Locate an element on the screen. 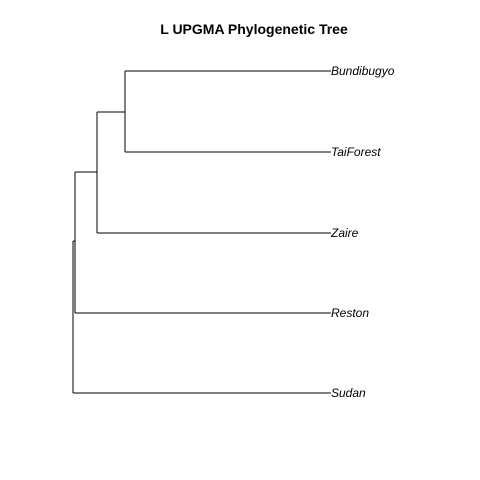 Image resolution: width=480 pixels, height=480 pixels. leaf-label-zaire: Zaire is located at coordinates (344, 233).